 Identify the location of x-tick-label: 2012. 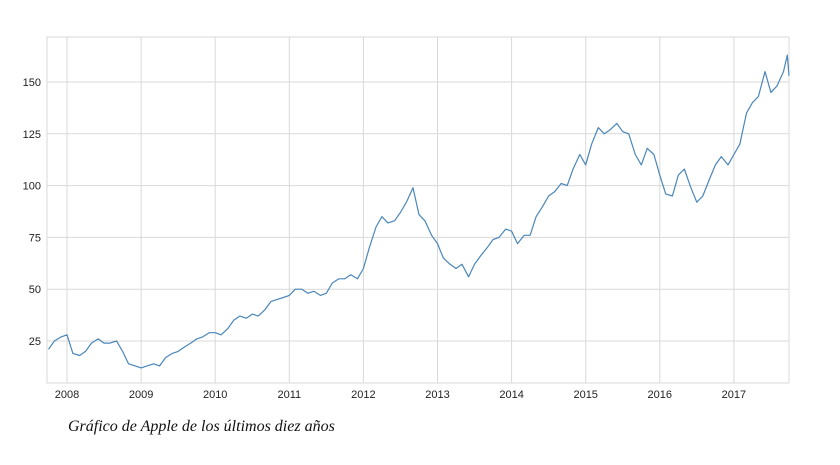
(363, 395).